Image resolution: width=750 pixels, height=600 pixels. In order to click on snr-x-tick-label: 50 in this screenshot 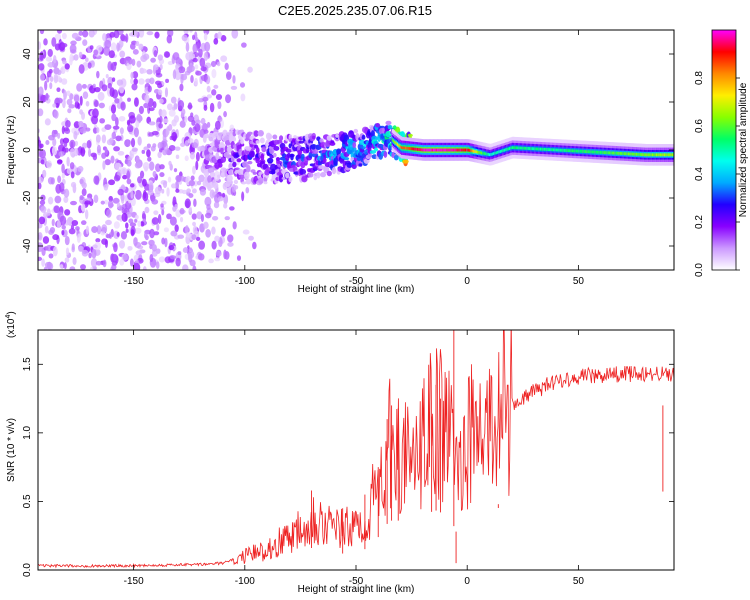, I will do `click(579, 581)`.